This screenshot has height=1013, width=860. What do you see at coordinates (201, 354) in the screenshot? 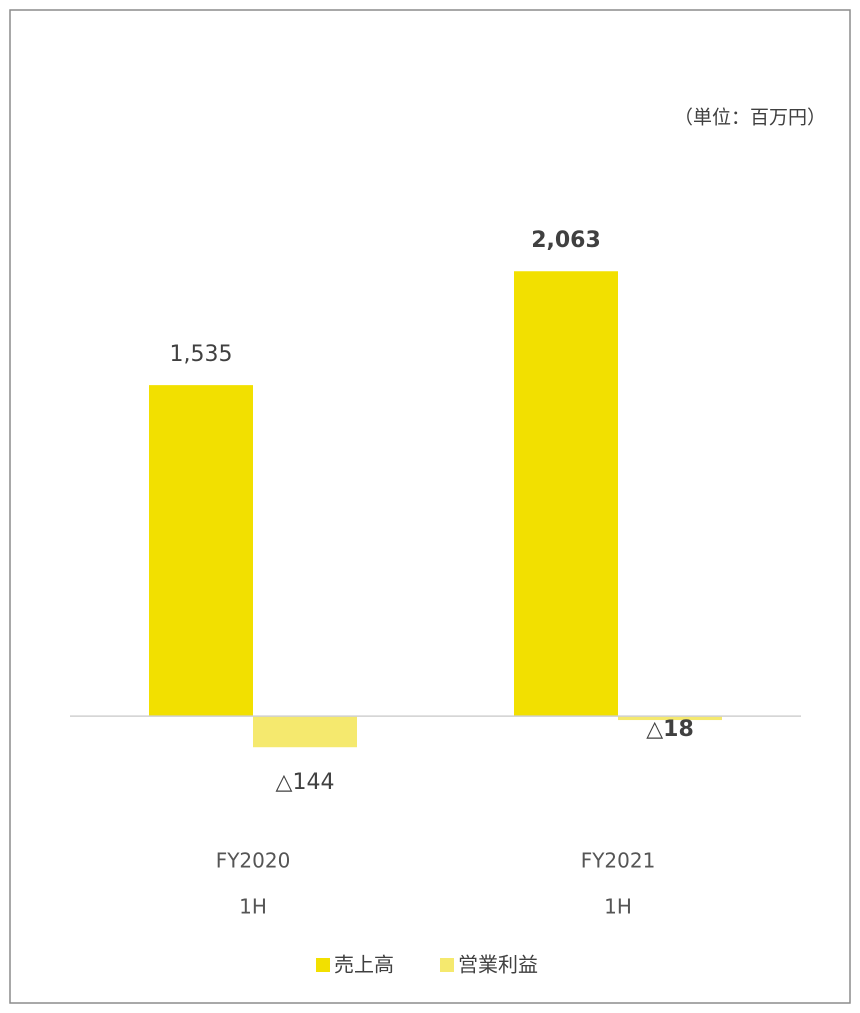
I see `data-label: 1,535` at bounding box center [201, 354].